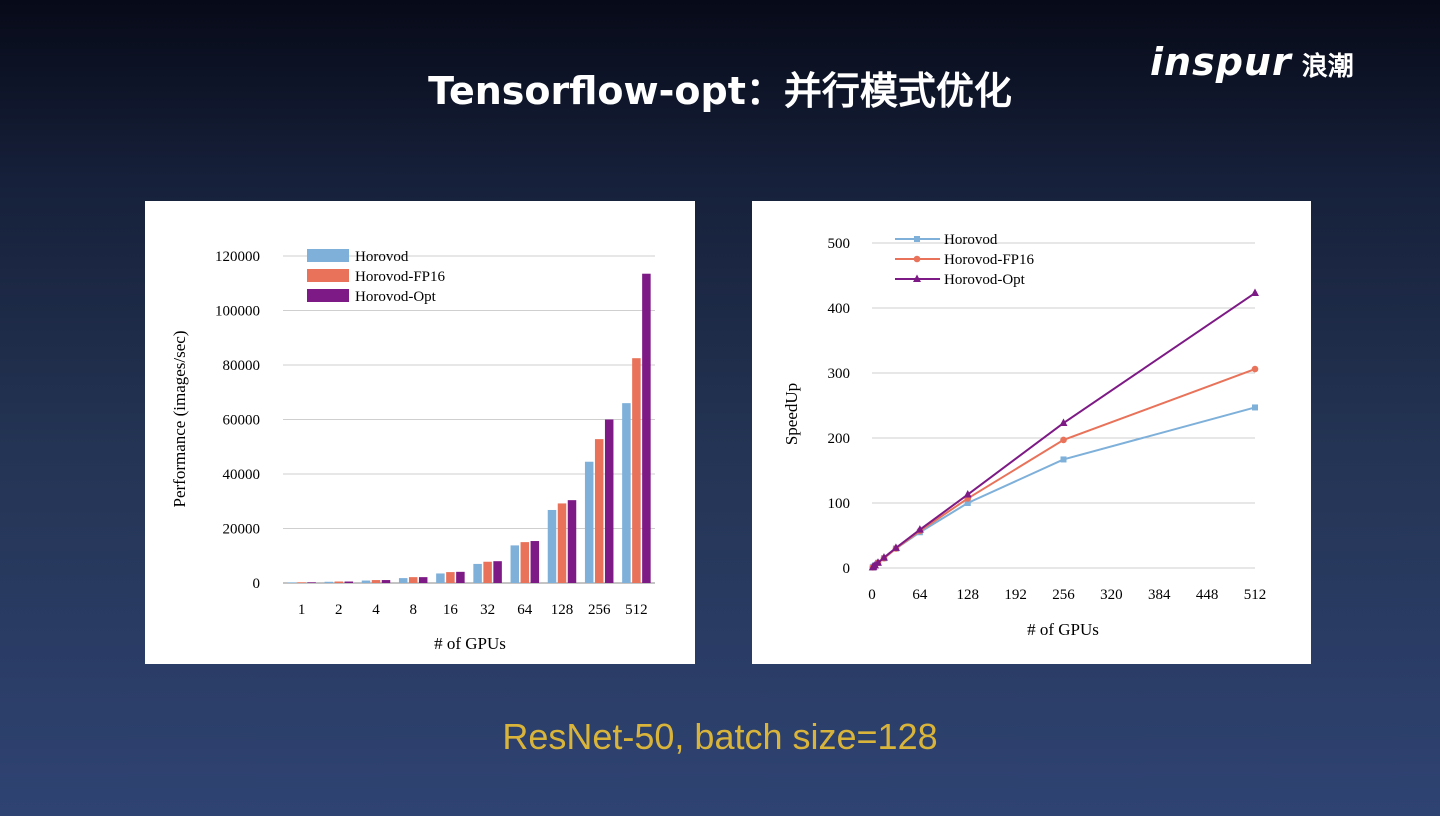  What do you see at coordinates (1207, 595) in the screenshot?
I see `x-tick-label: 448` at bounding box center [1207, 595].